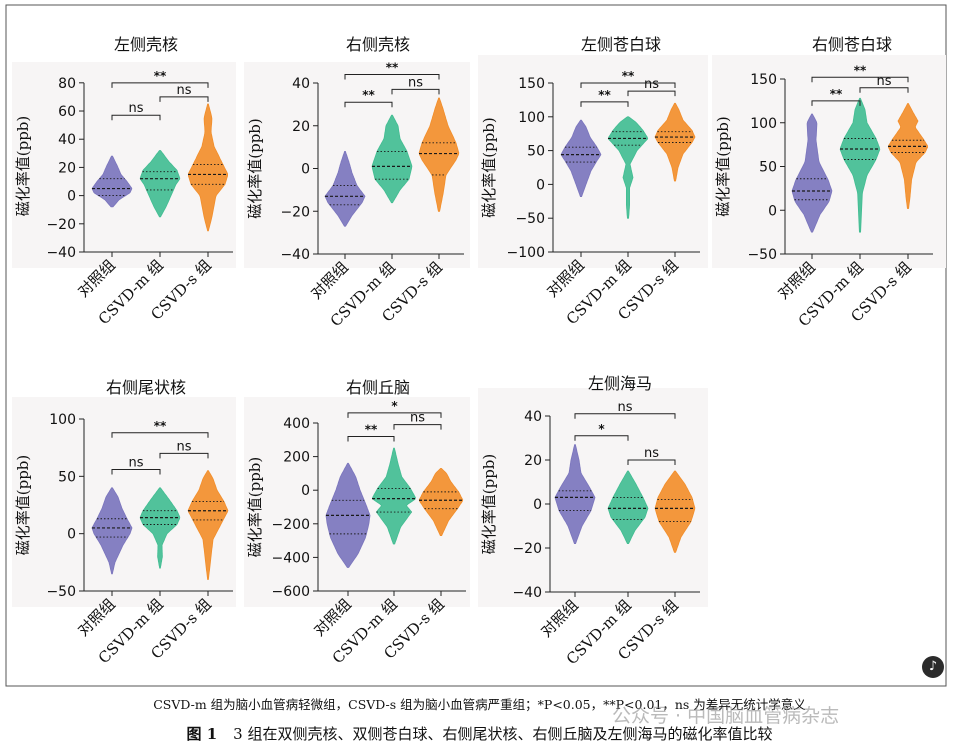 This screenshot has height=750, width=959. I want to click on y-tick-label: 80, so click(67, 84).